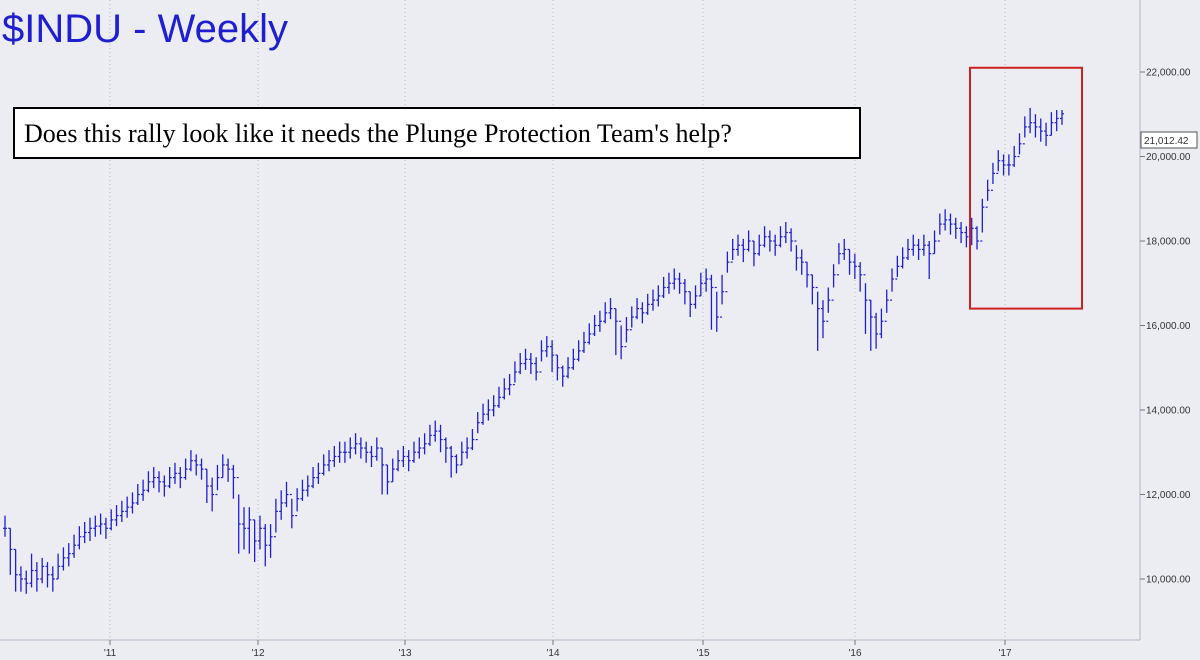  Describe the element at coordinates (1168, 157) in the screenshot. I see `y-tick-label: 20,000.00` at that location.